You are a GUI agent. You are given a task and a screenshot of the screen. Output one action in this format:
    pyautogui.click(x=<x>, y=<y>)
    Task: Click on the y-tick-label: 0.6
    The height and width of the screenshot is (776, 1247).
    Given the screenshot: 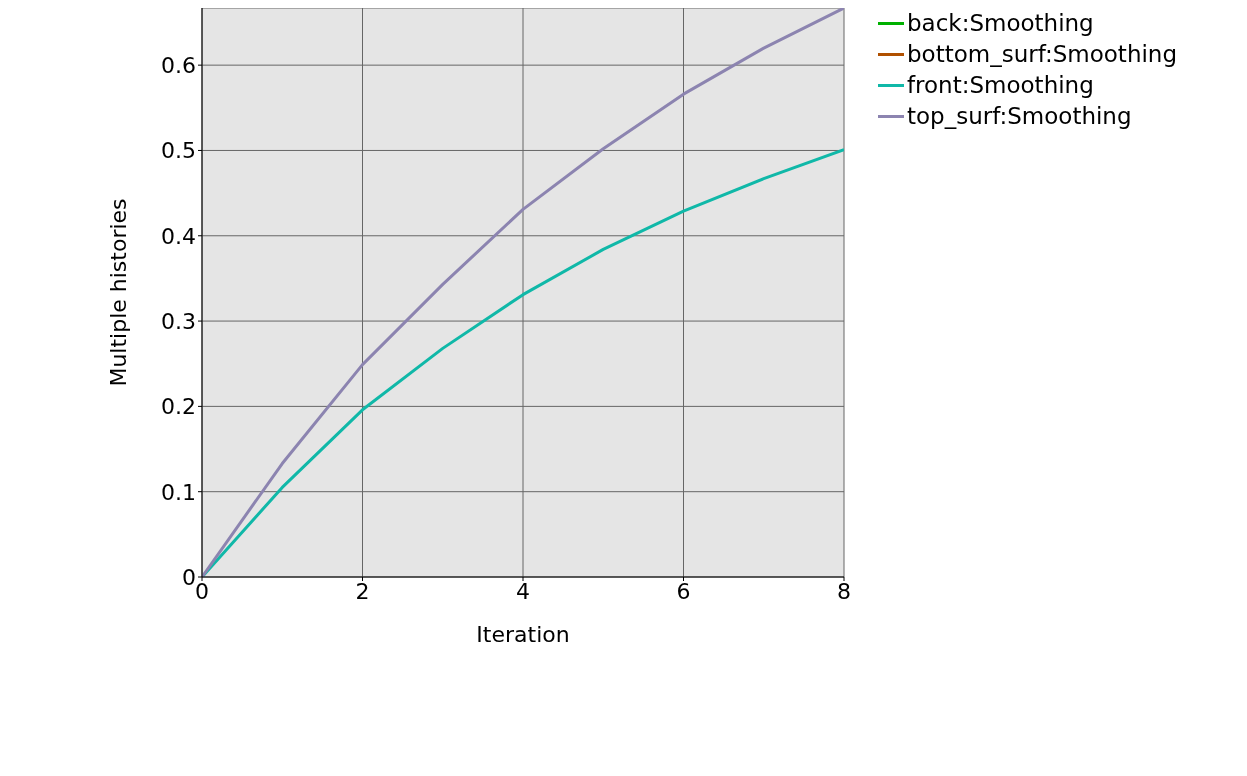 What is the action you would take?
    pyautogui.click(x=178, y=65)
    